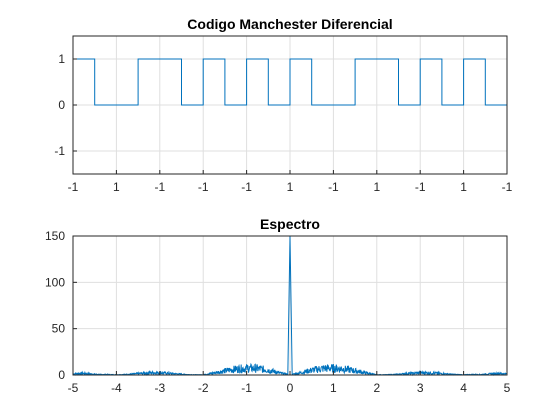 This screenshot has height=420, width=560. Describe the element at coordinates (420, 388) in the screenshot. I see `spectrum-x-tick-label: 3` at that location.